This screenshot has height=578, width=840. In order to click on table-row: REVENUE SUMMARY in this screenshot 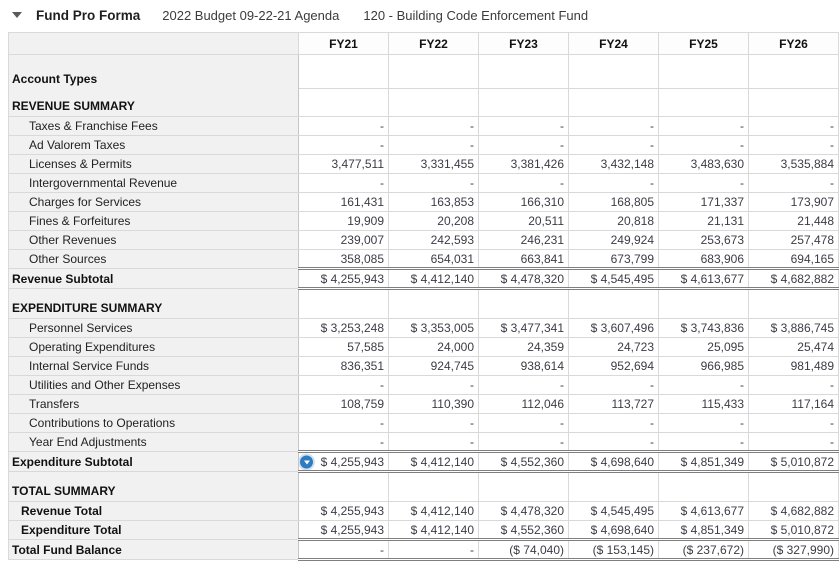, I will do `click(423, 102)`.